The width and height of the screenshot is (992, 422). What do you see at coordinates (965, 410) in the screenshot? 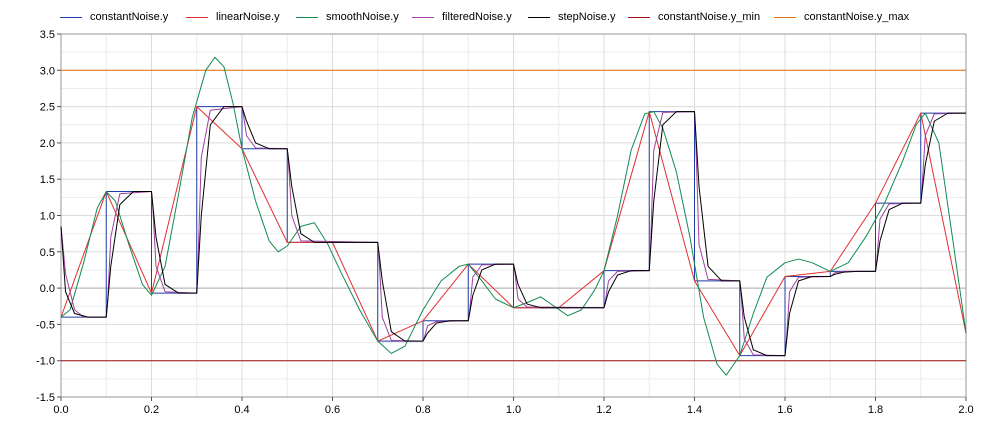
I see `x-tick-label: 2.0` at bounding box center [965, 410].